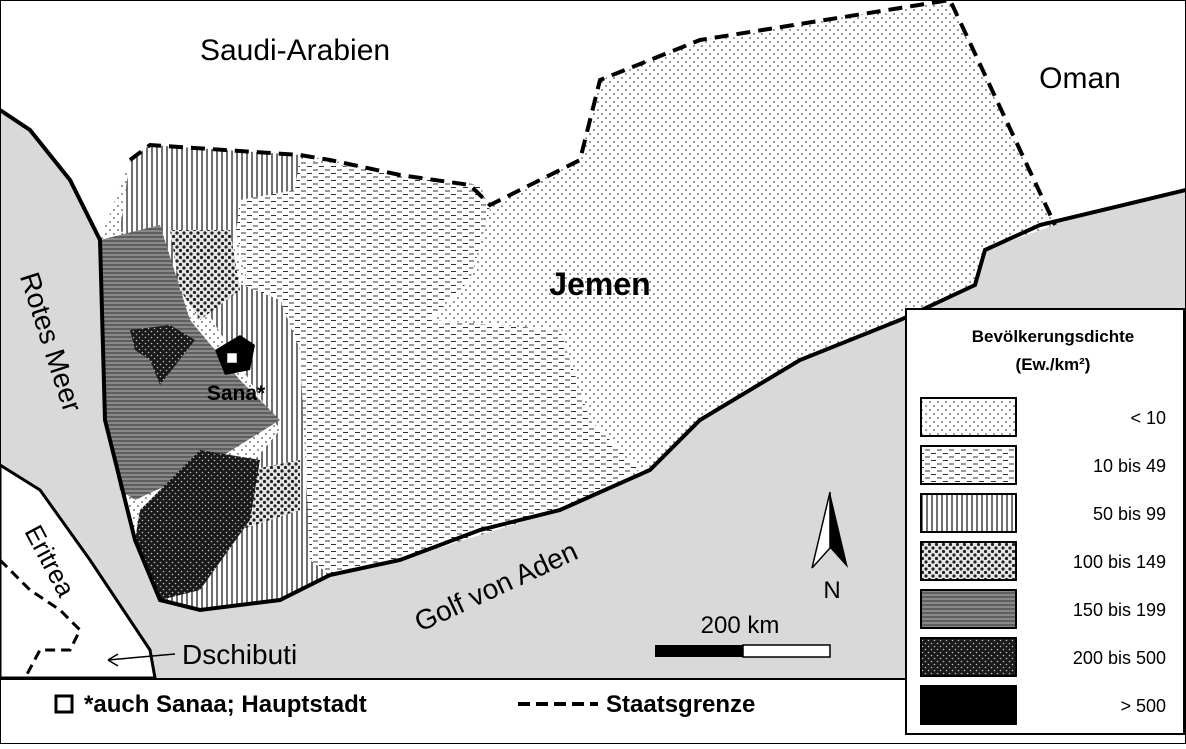 The height and width of the screenshot is (749, 1186). I want to click on arrow, so click(141, 660).